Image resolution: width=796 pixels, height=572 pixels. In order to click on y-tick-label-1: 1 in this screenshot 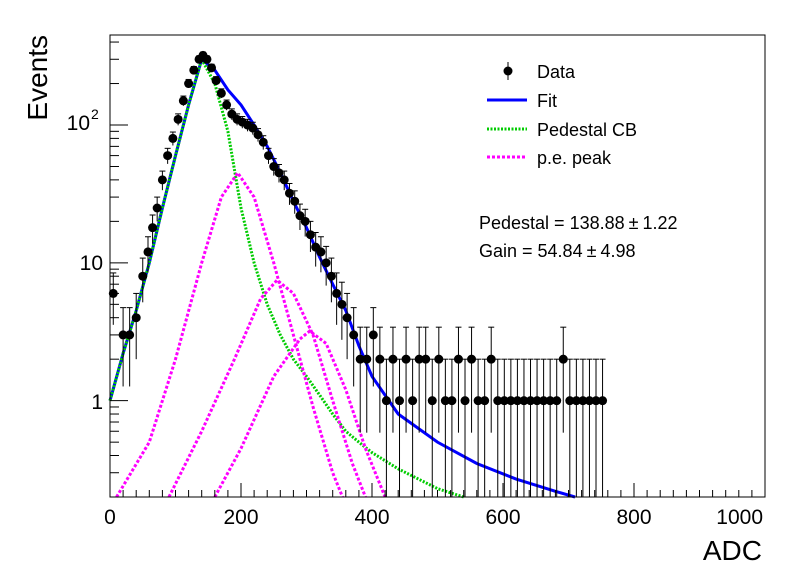, I will do `click(97, 402)`.